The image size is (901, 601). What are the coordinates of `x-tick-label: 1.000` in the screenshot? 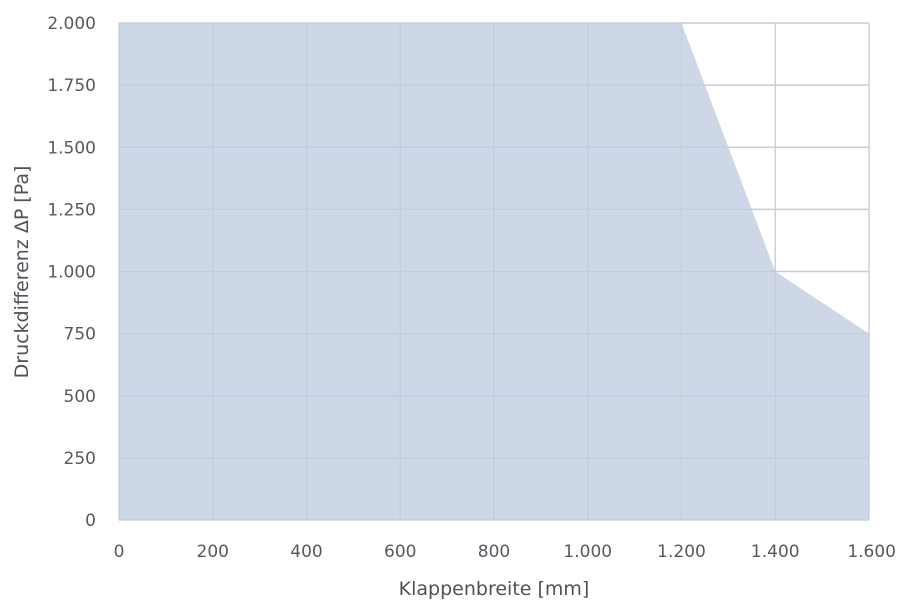 It's located at (587, 552).